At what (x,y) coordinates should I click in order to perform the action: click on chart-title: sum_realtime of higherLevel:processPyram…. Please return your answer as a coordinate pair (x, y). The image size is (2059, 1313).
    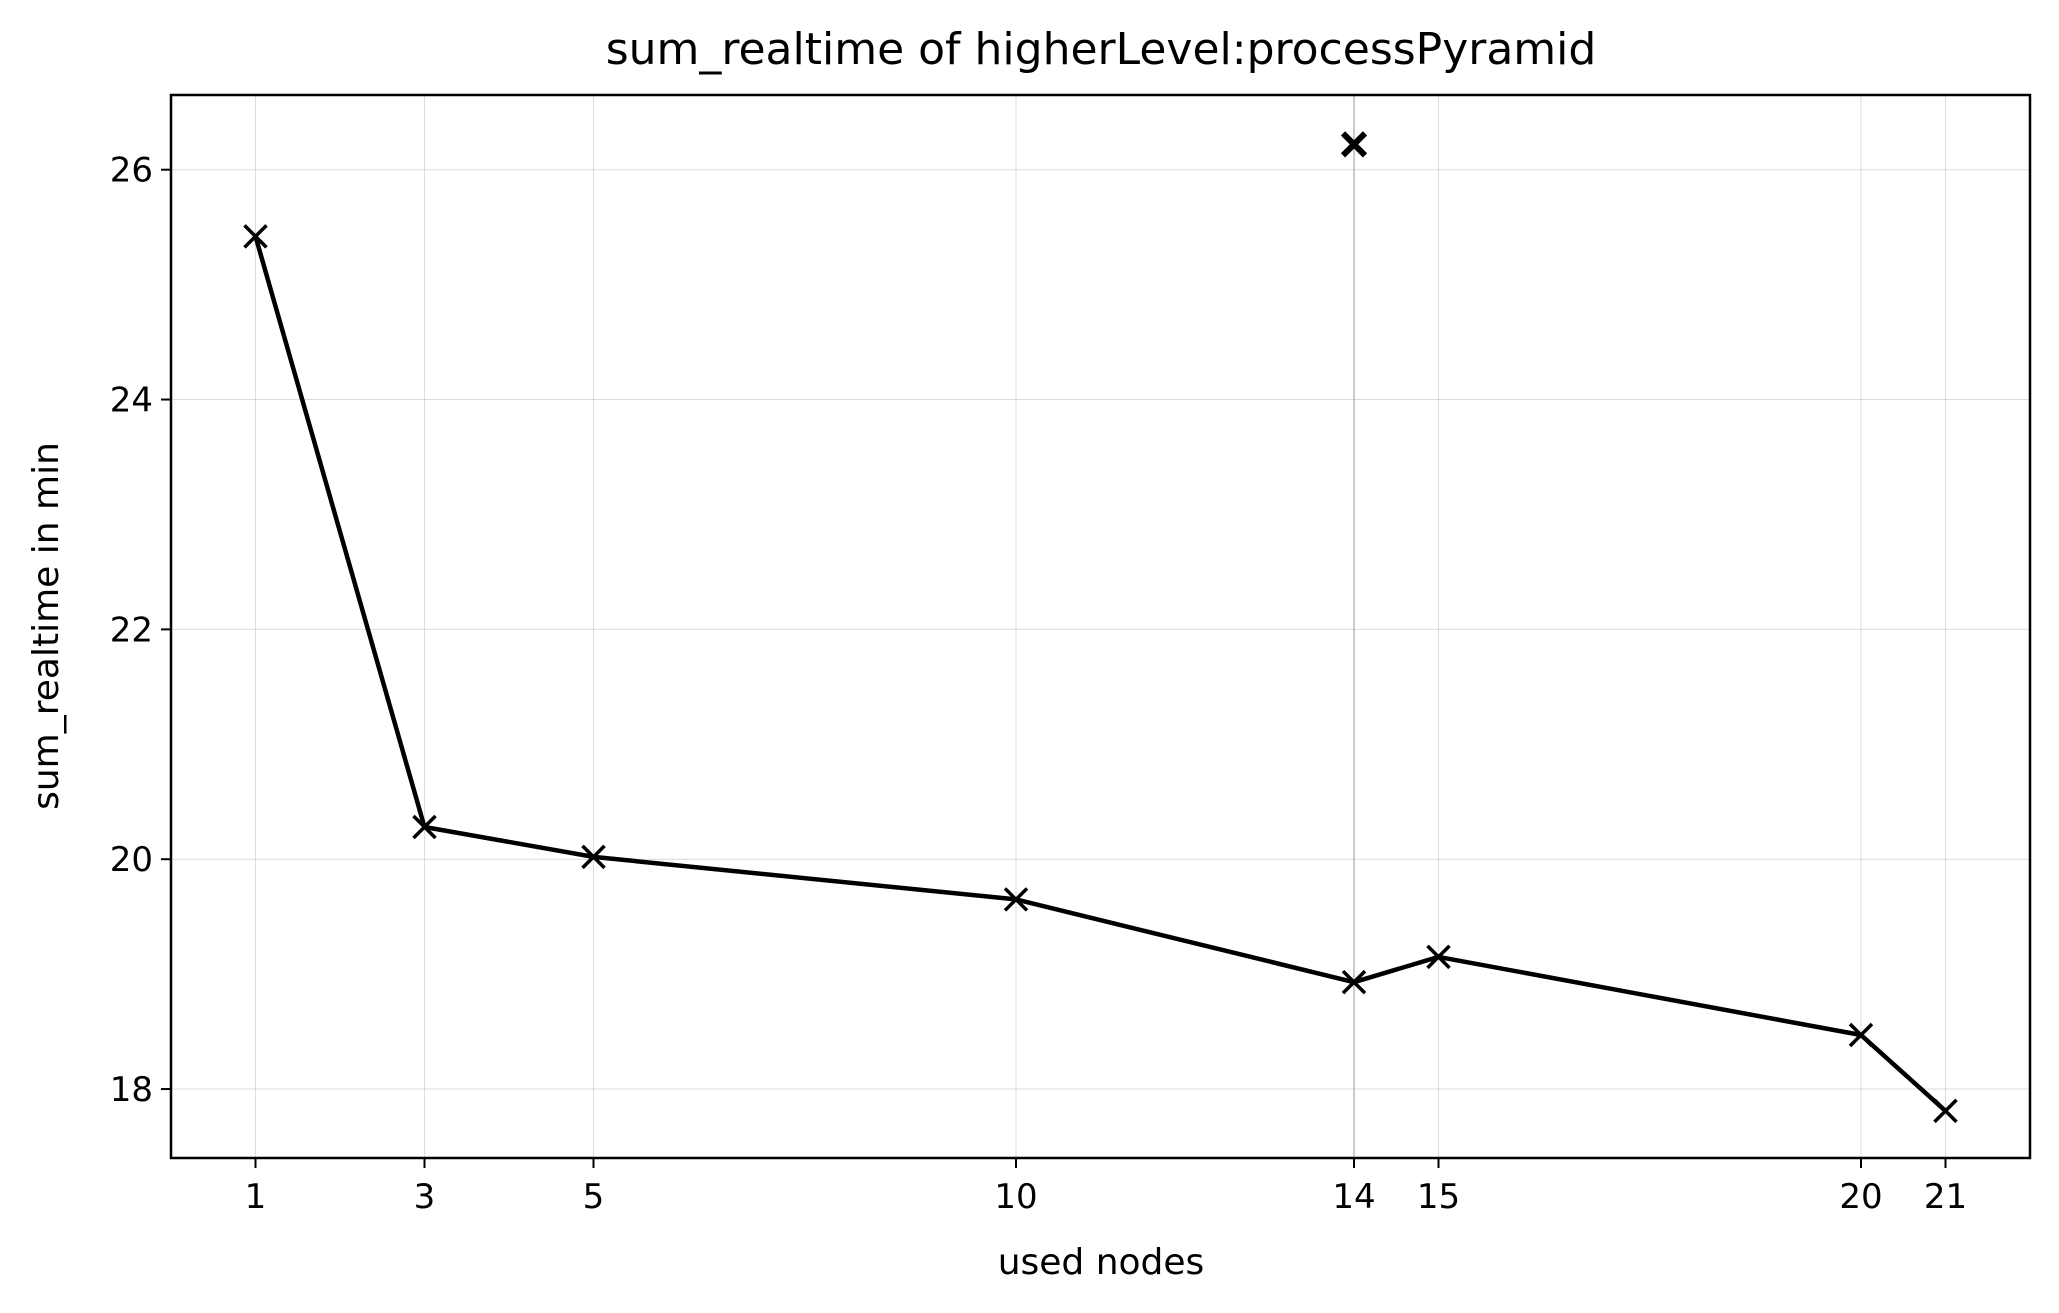
    Looking at the image, I should click on (1101, 49).